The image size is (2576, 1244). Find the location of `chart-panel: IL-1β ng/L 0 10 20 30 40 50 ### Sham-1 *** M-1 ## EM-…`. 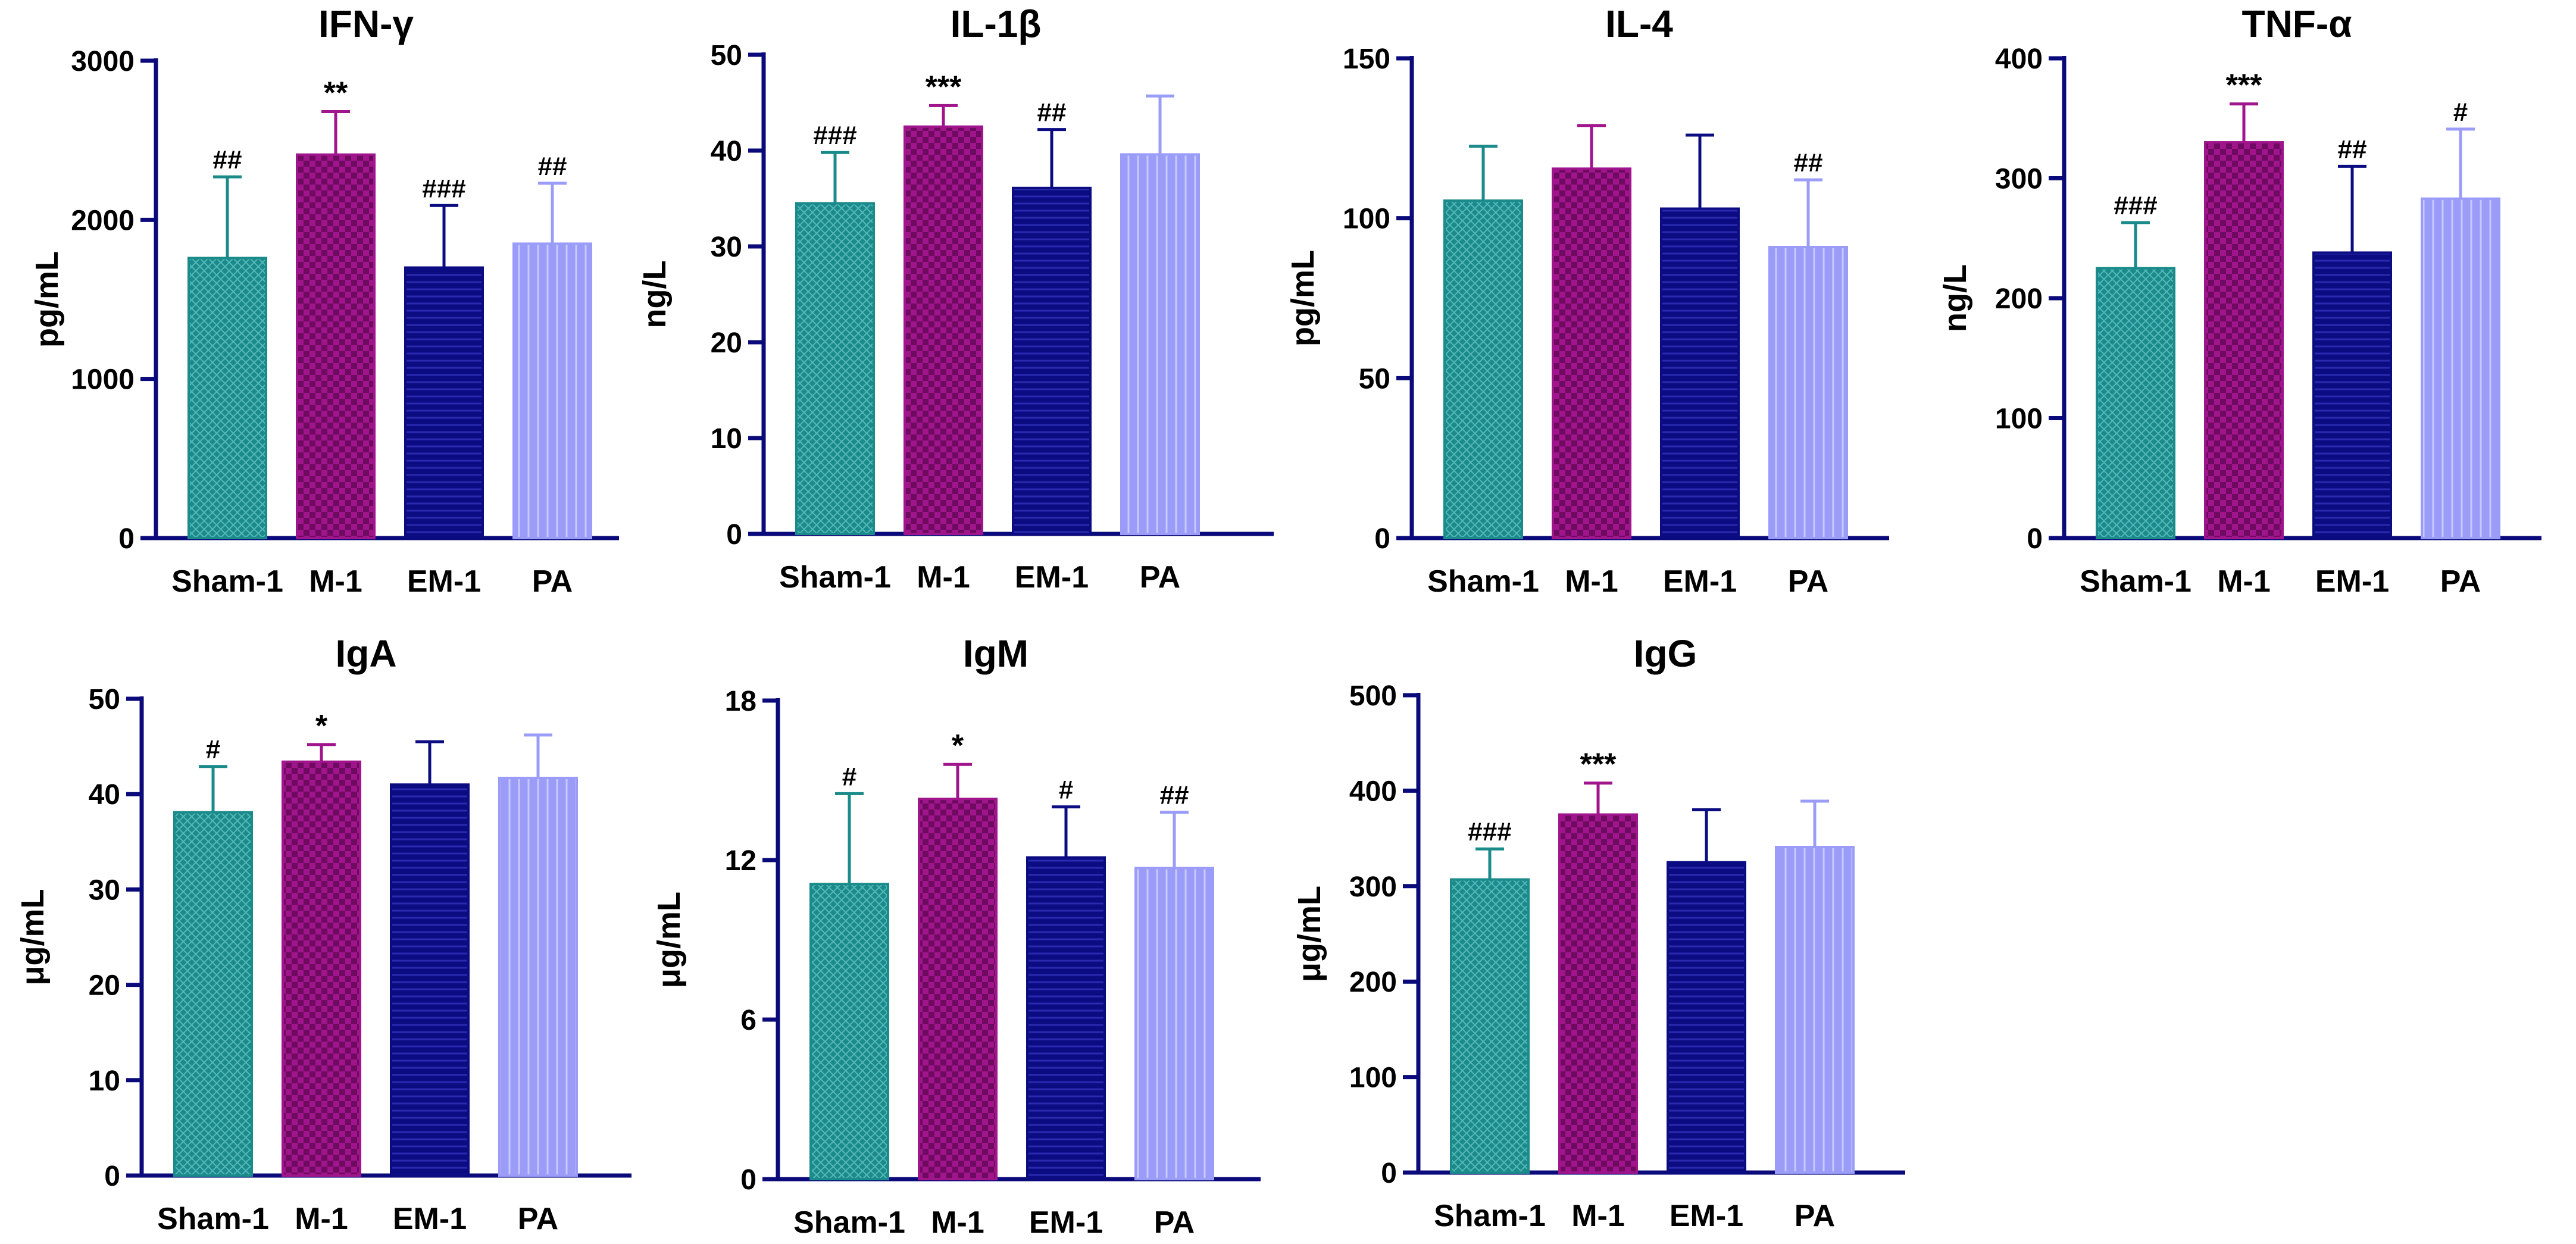

chart-panel: IL-1β ng/L 0 10 20 30 40 50 ### Sham-1 *** M-1 ## EM-… is located at coordinates (955, 298).